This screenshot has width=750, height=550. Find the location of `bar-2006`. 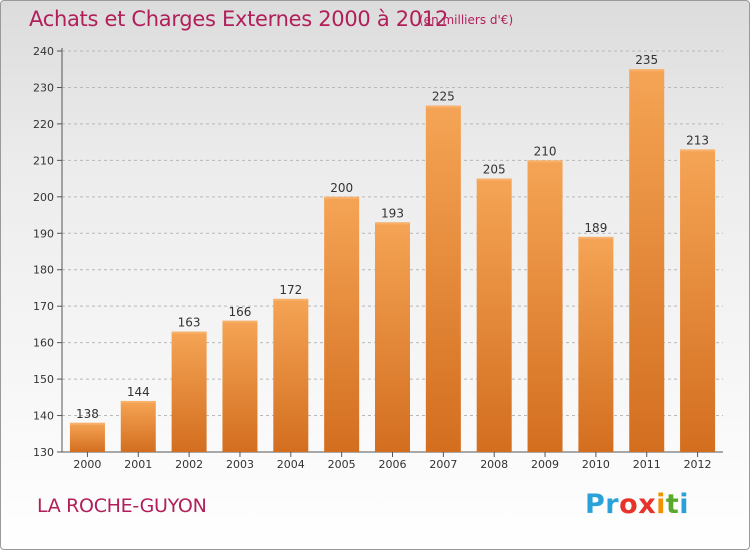

bar-2006 is located at coordinates (392, 337).